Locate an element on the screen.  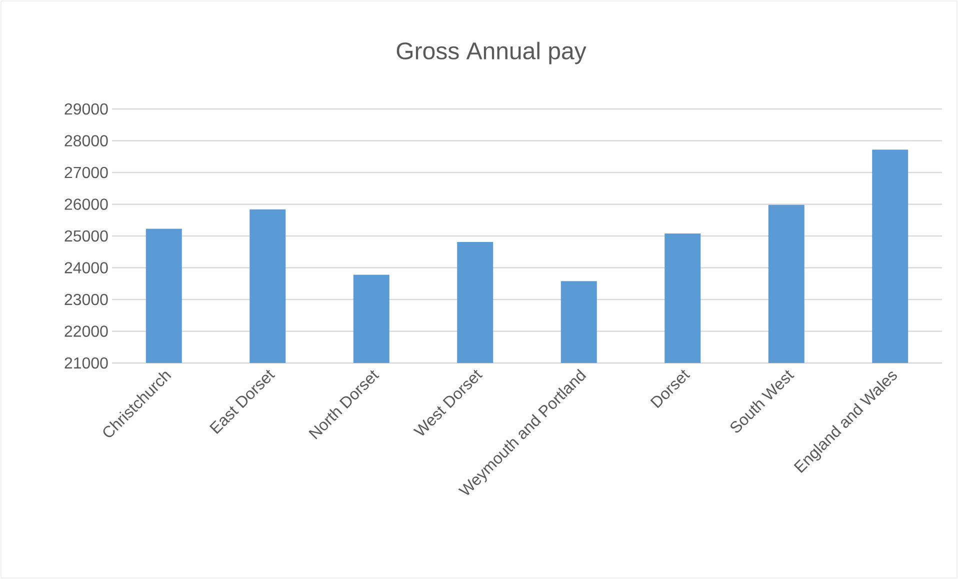
y-tick-label: 24000 is located at coordinates (86, 268).